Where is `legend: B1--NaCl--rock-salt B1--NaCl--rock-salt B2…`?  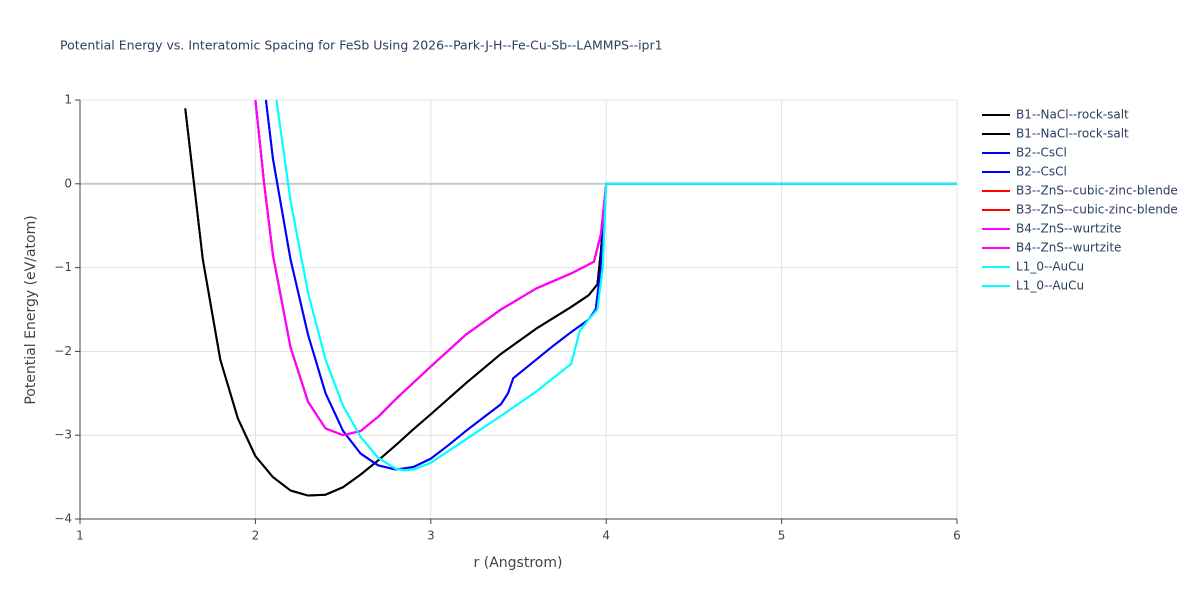
legend: B1--NaCl--rock-salt B1--NaCl--rock-salt B2… is located at coordinates (1080, 200).